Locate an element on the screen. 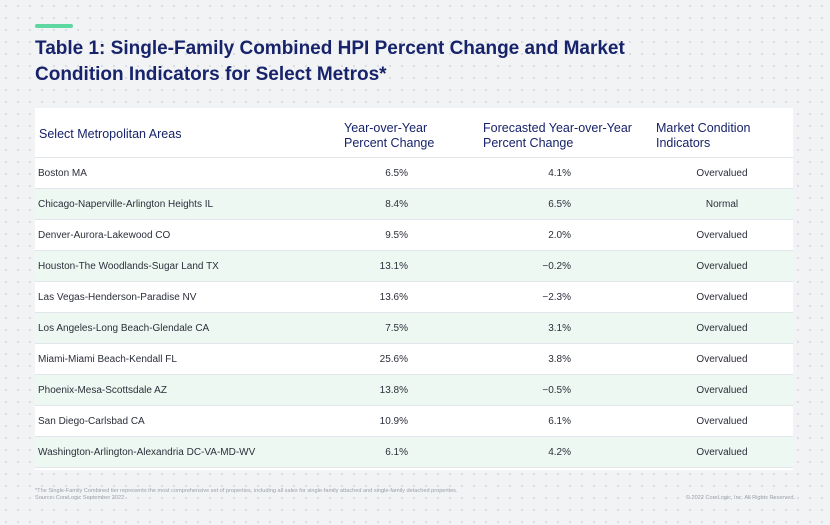 This screenshot has width=830, height=525. cell-year-over-year: 13.8% is located at coordinates (393, 390).